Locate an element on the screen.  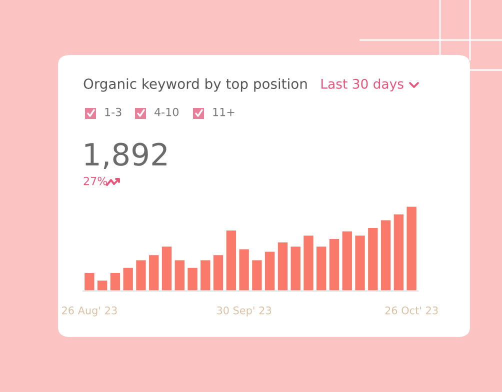
text: 11+ is located at coordinates (223, 112).